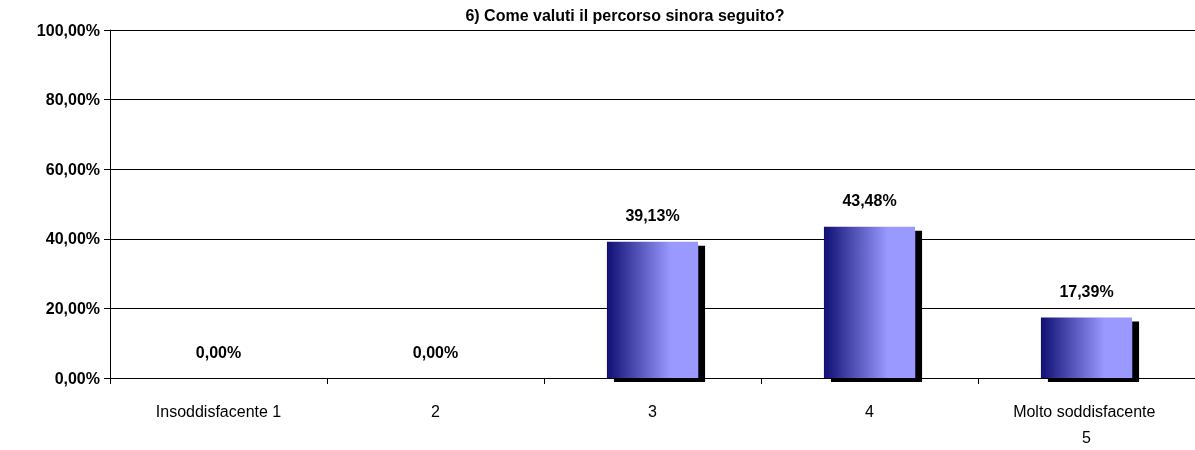 The image size is (1195, 450). Describe the element at coordinates (218, 411) in the screenshot. I see `x-tick-label: Insoddisfacente 1` at that location.